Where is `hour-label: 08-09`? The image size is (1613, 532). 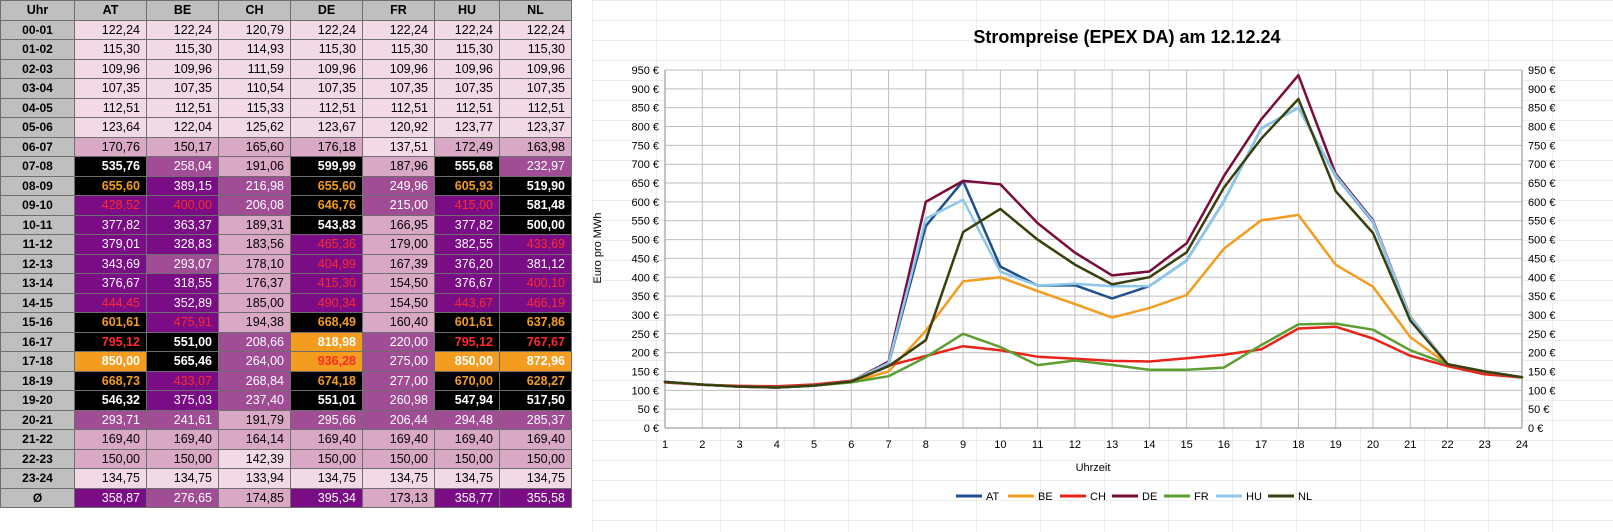 hour-label: 08-09 is located at coordinates (37, 185).